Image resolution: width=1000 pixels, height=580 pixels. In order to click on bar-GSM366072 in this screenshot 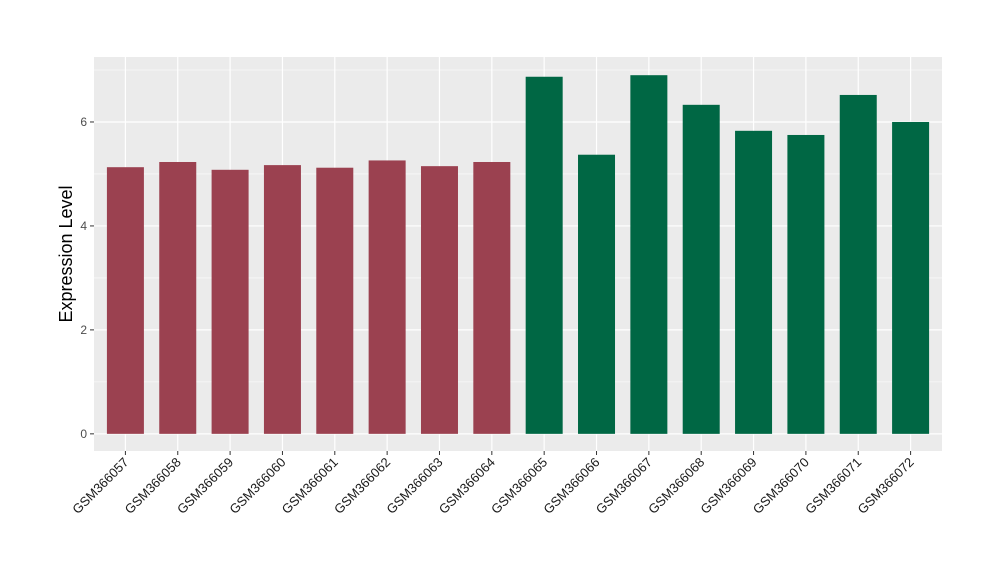, I will do `click(911, 277)`.